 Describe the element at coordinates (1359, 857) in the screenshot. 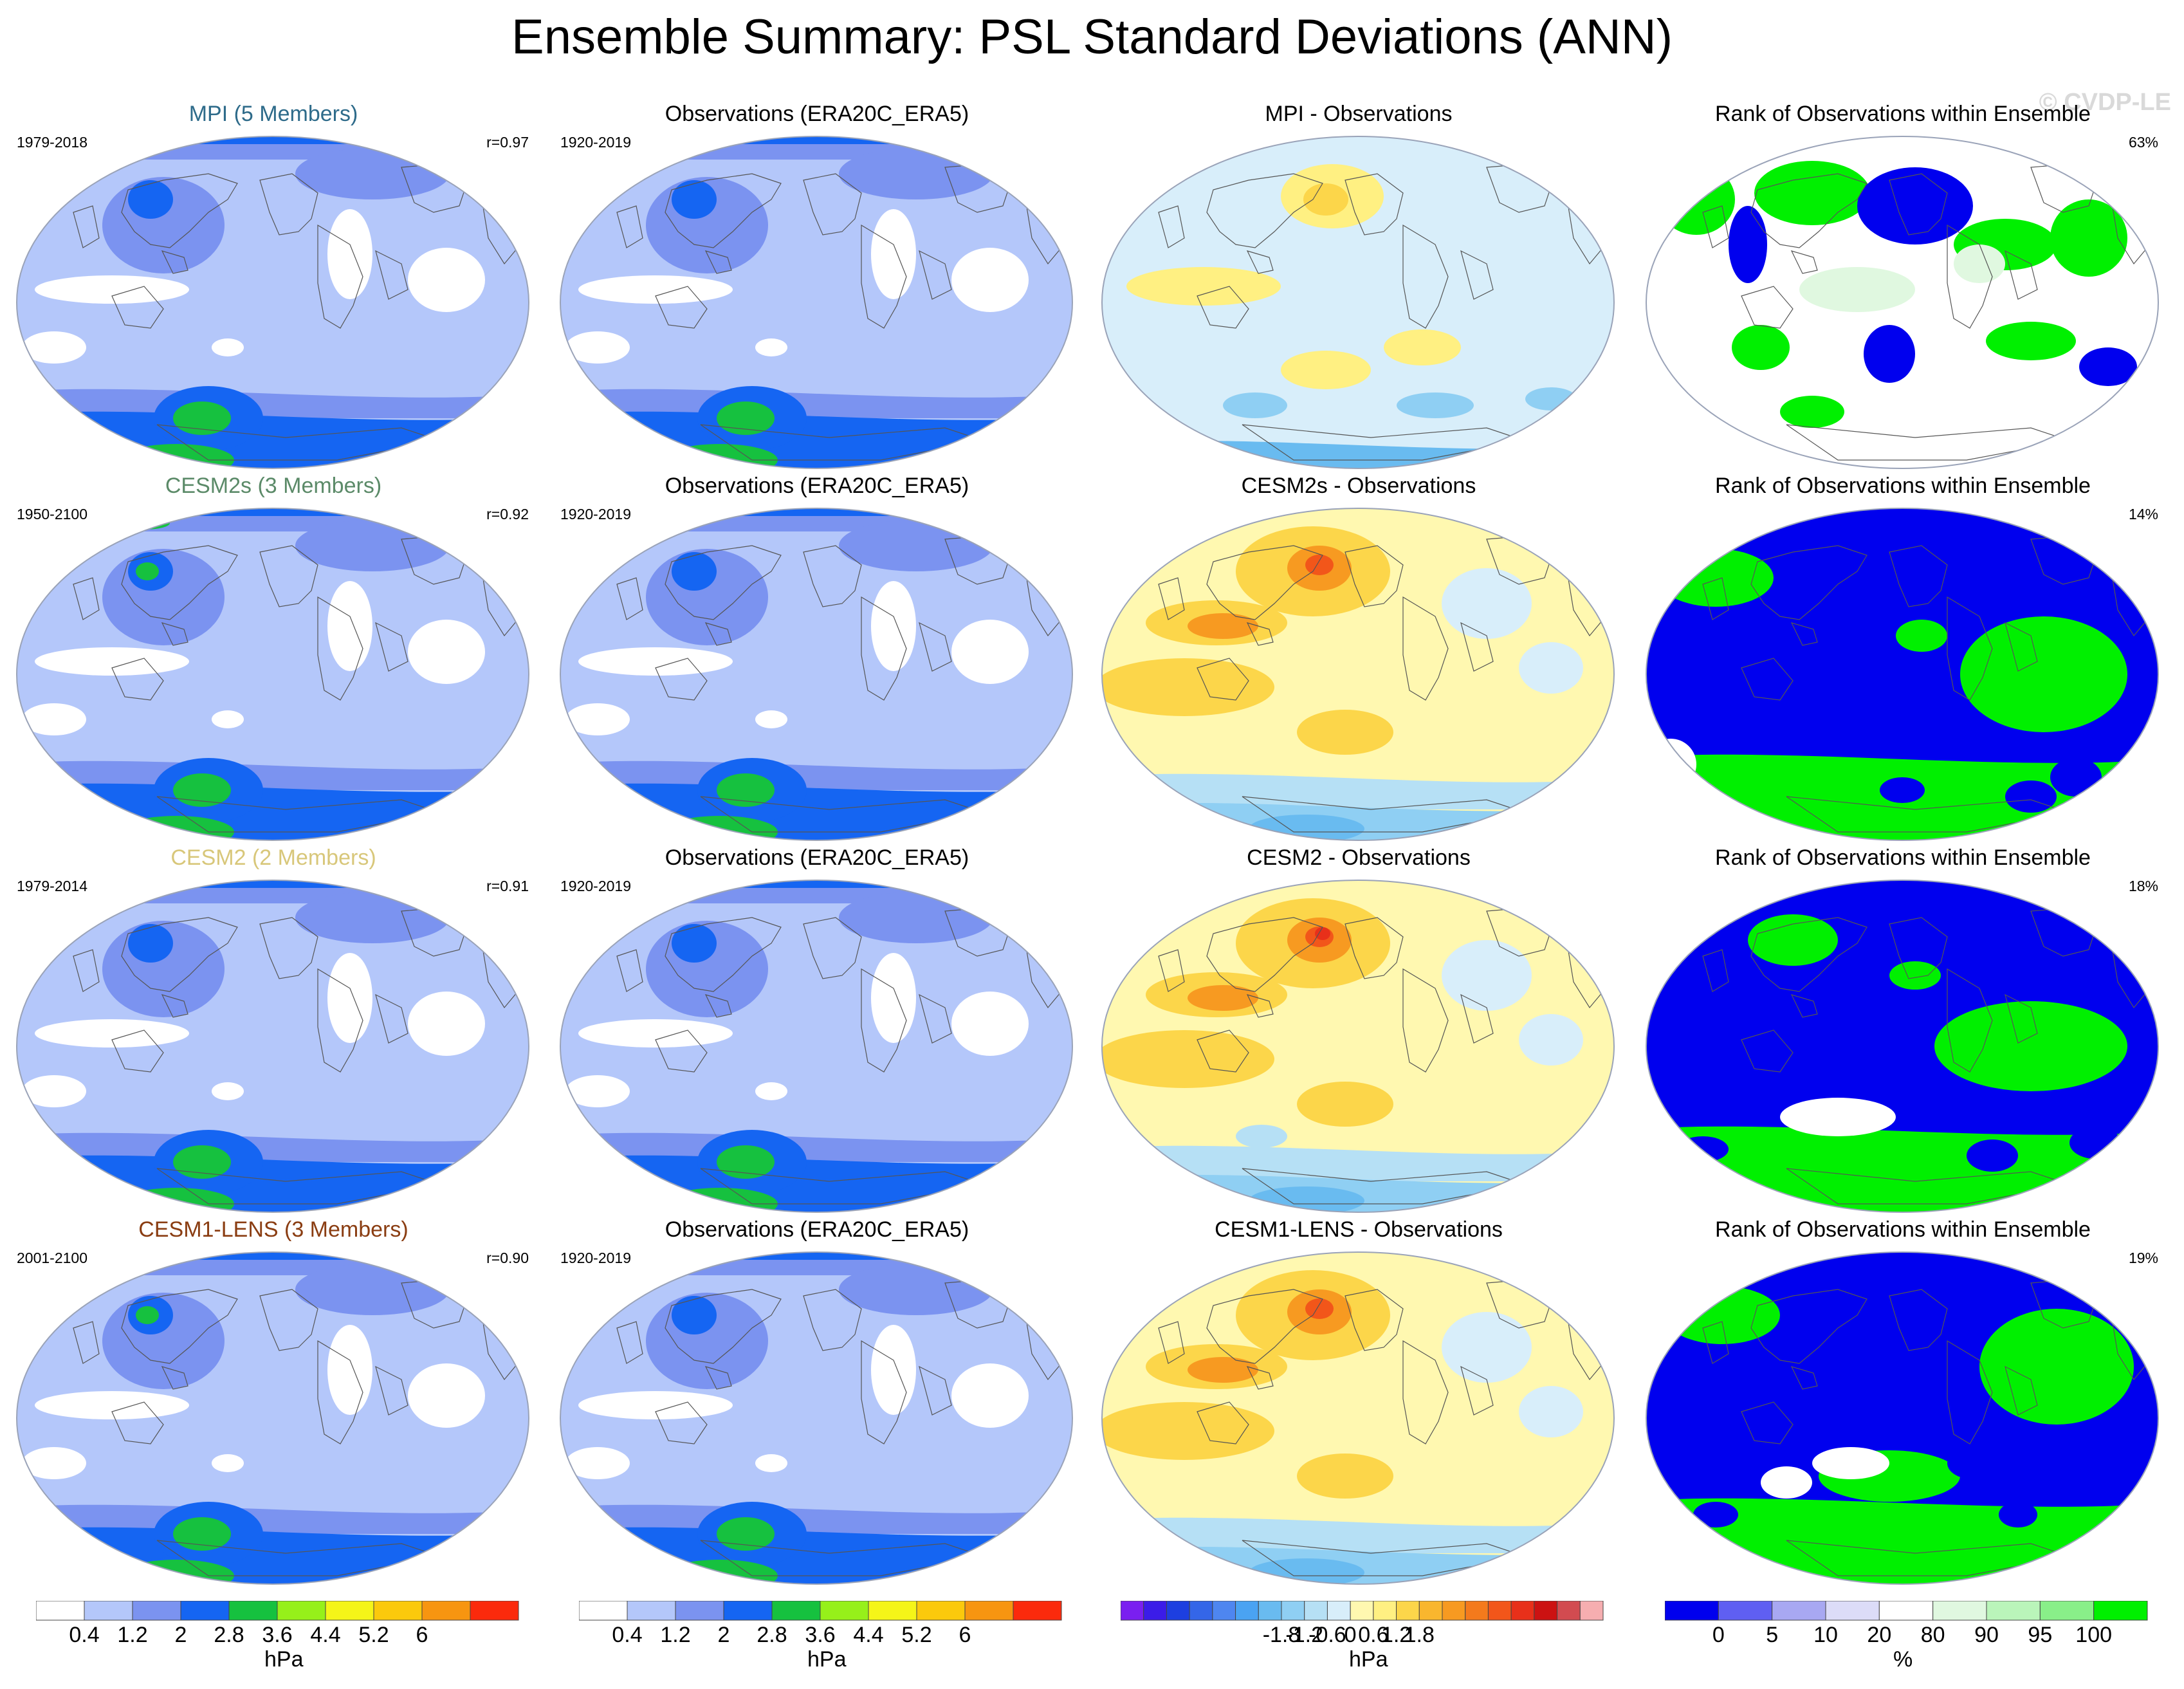

I see `panel-title-diff: CESM2 - Observations` at that location.